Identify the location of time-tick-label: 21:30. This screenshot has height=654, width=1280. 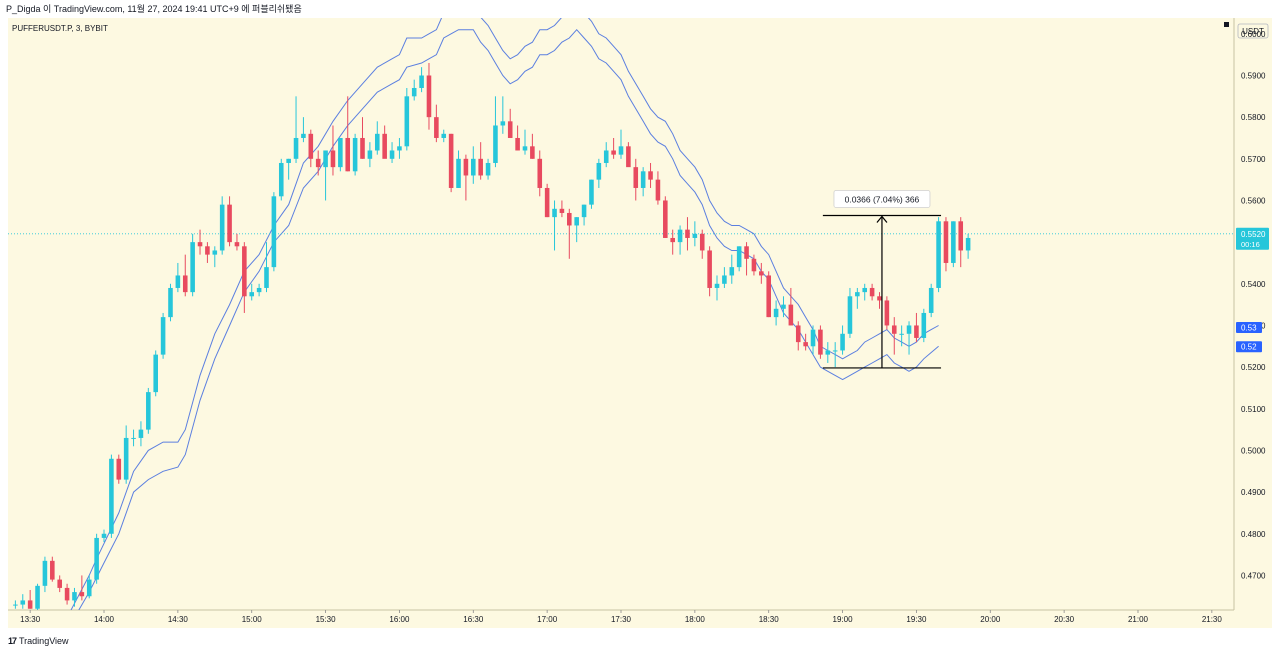
(1212, 619).